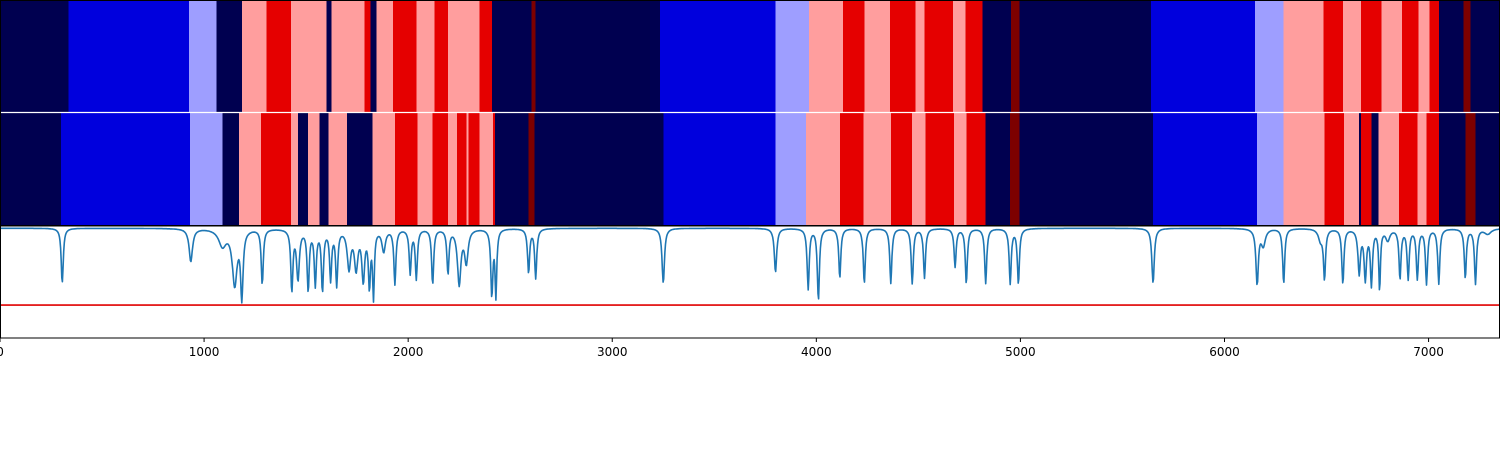 Image resolution: width=1500 pixels, height=450 pixels. What do you see at coordinates (722, 348) in the screenshot?
I see `x-axis: 0 1000 2000 3000 4000 5000 6000 7000` at bounding box center [722, 348].